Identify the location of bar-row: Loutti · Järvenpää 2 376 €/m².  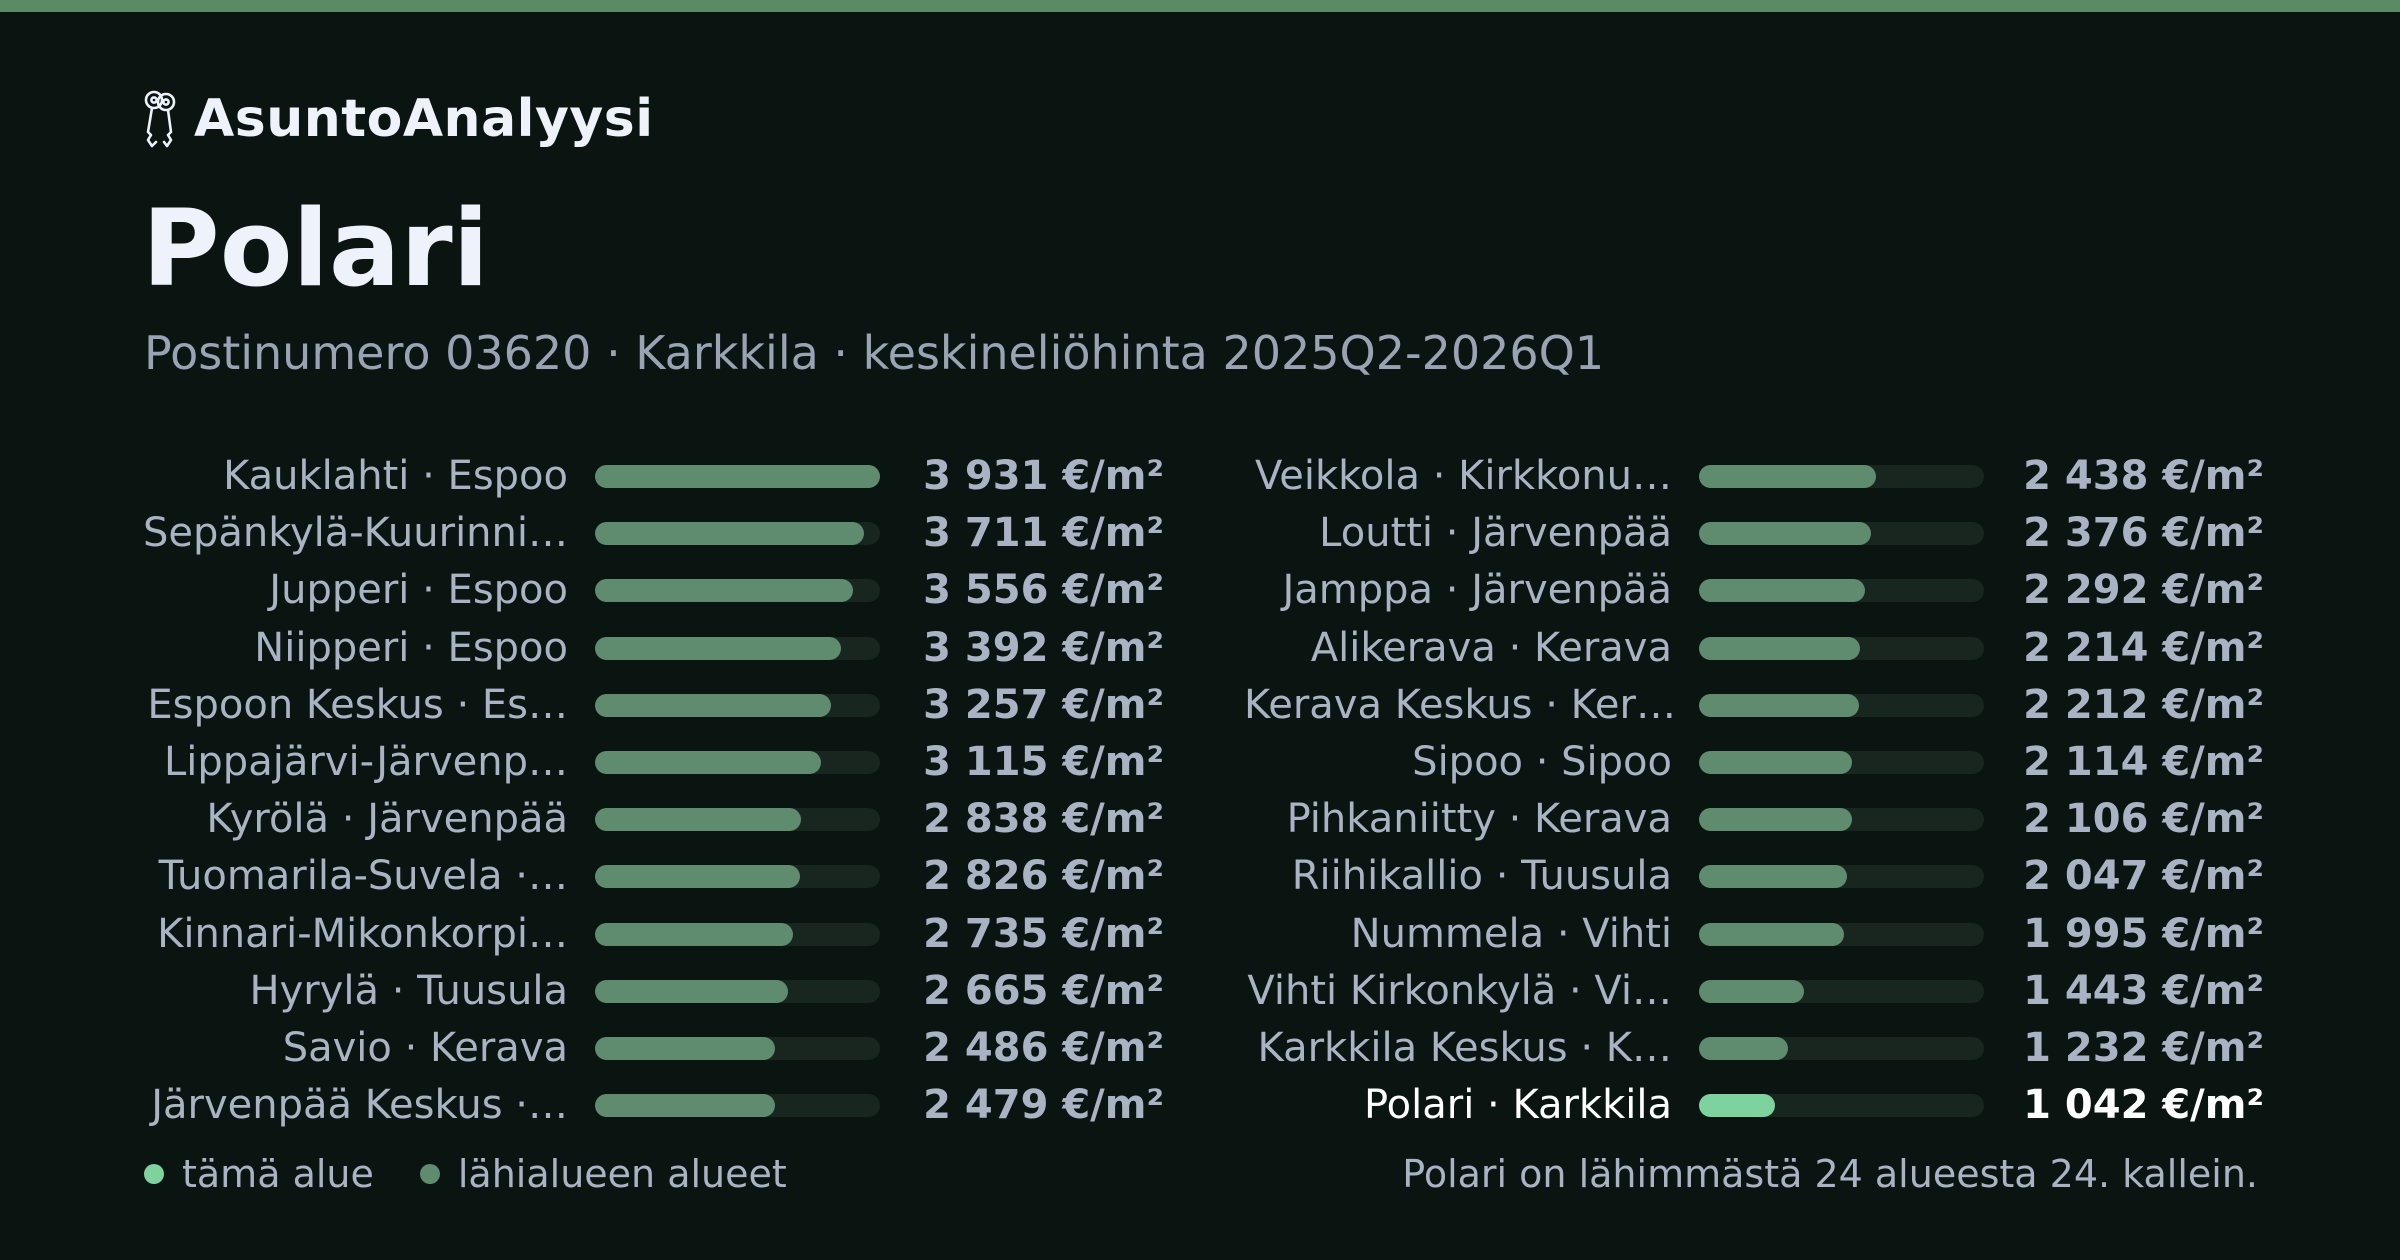
(1754, 533).